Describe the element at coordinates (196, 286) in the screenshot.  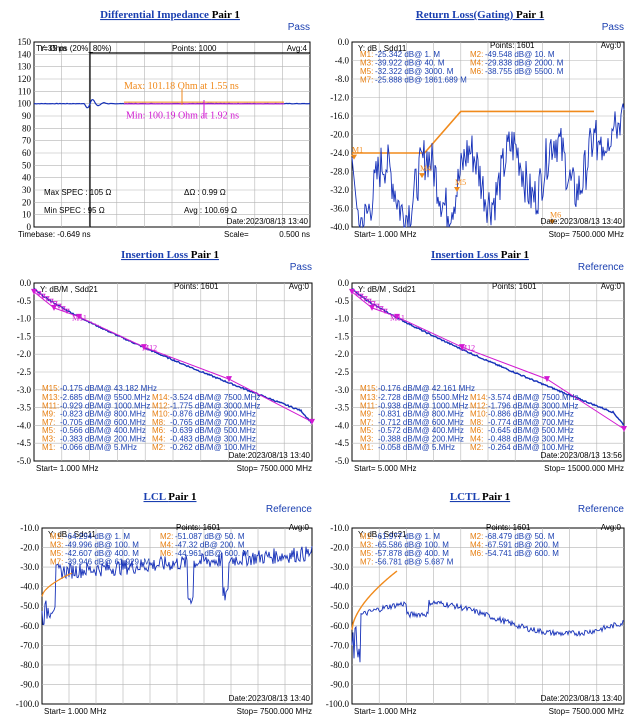
I see `points-count: Points: 1601` at that location.